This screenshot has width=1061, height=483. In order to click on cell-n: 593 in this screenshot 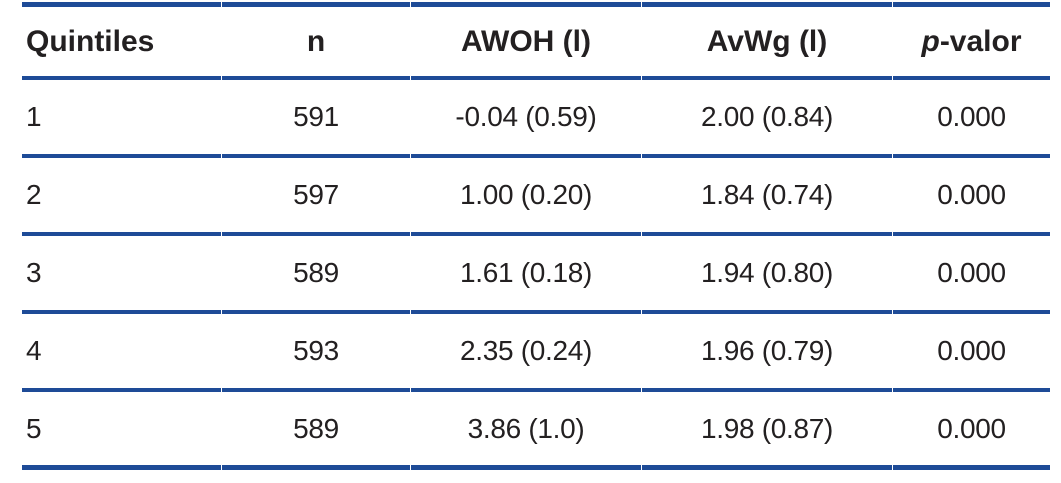, I will do `click(316, 353)`.